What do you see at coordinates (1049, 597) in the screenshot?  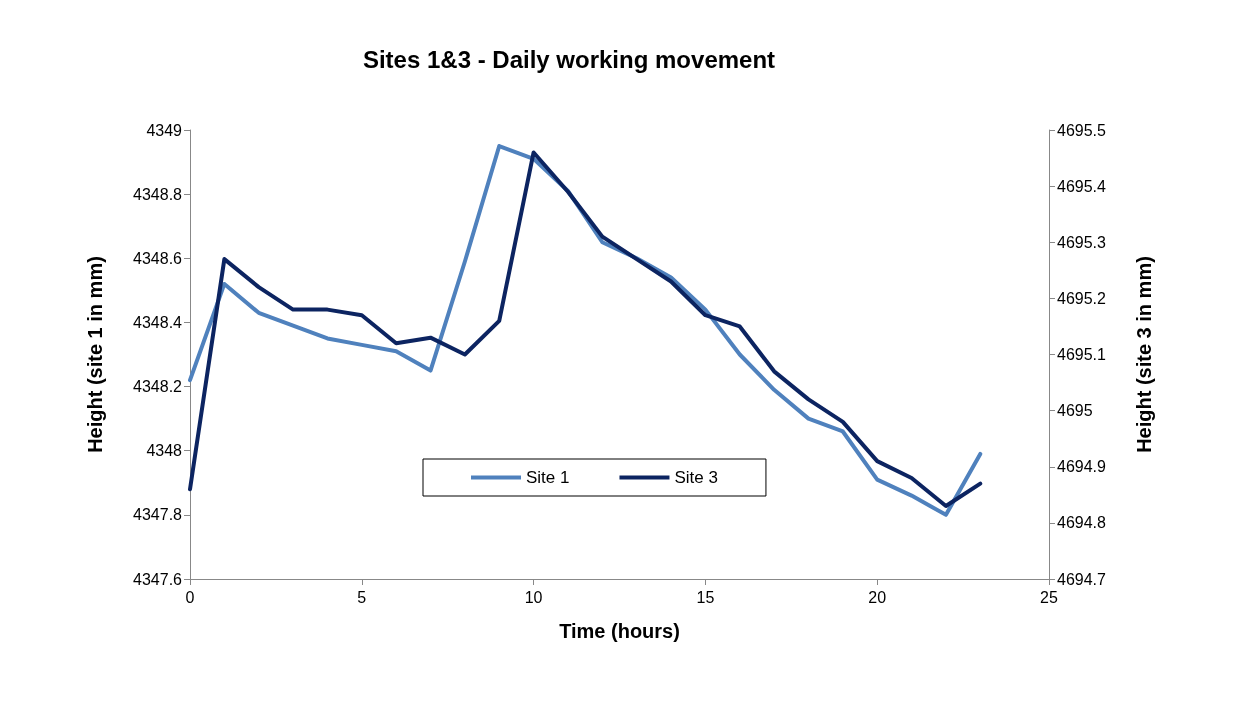 I see `x-tick-label: 25` at bounding box center [1049, 597].